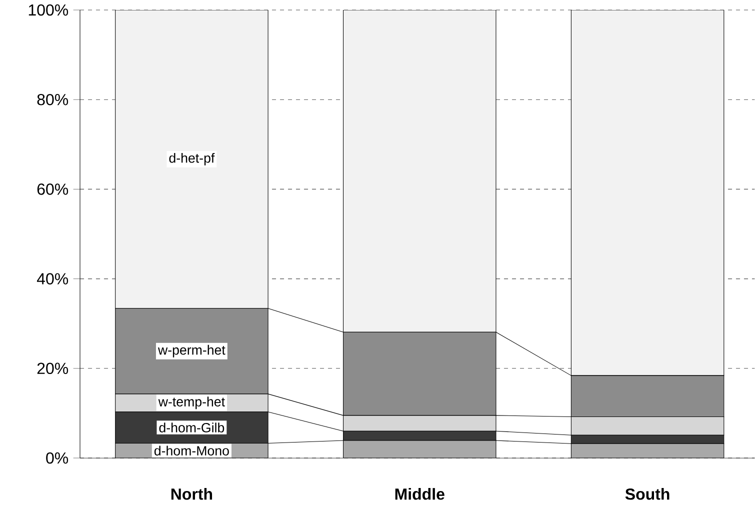 This screenshot has height=507, width=755. What do you see at coordinates (192, 351) in the screenshot?
I see `series-label: w-perm-het` at bounding box center [192, 351].